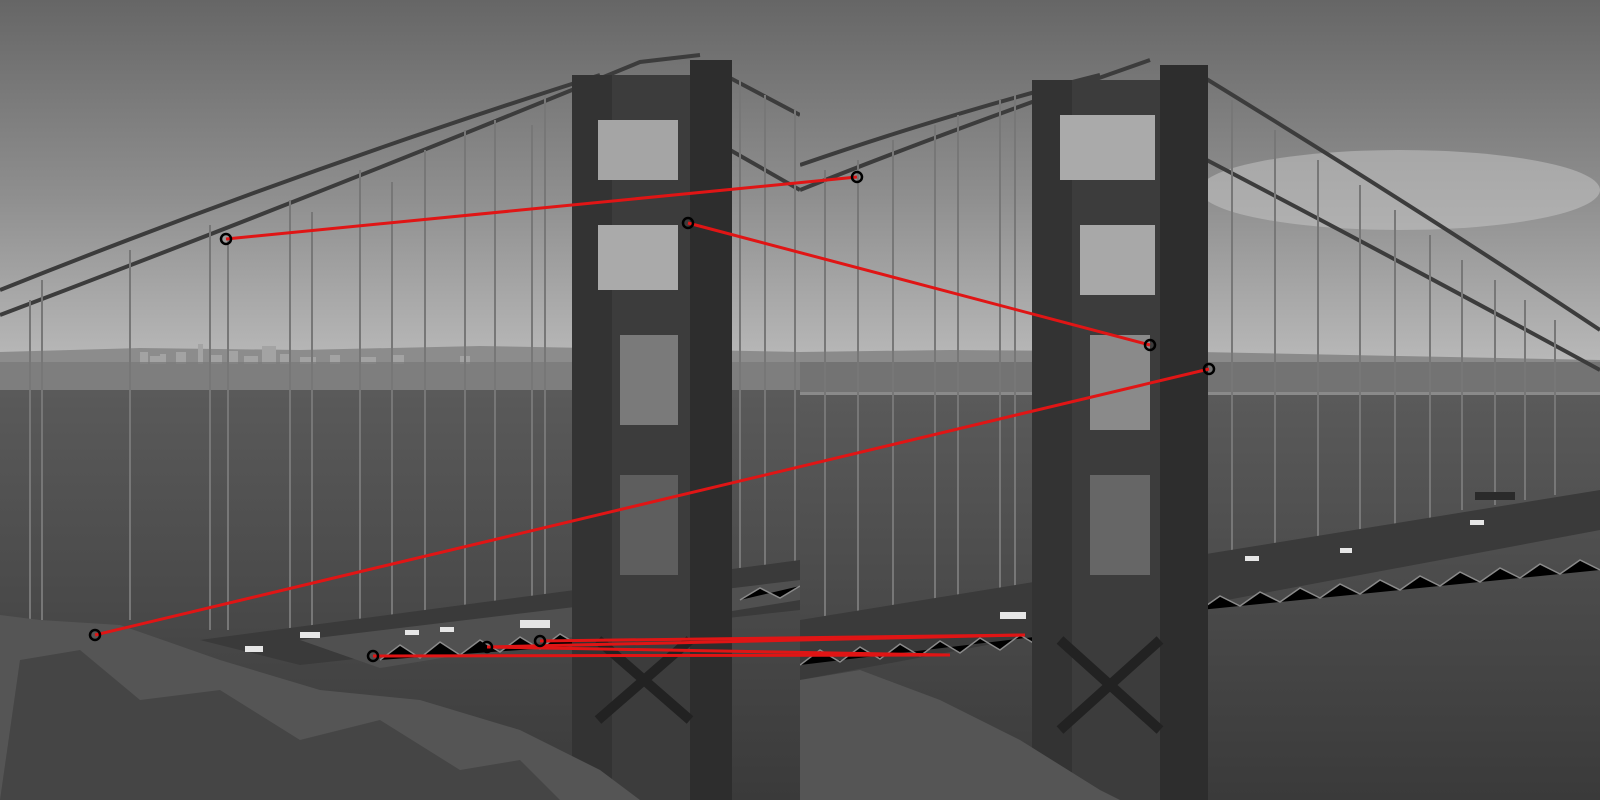 This screenshot has height=800, width=1600. I want to click on rocky-hillside, so click(960, 735).